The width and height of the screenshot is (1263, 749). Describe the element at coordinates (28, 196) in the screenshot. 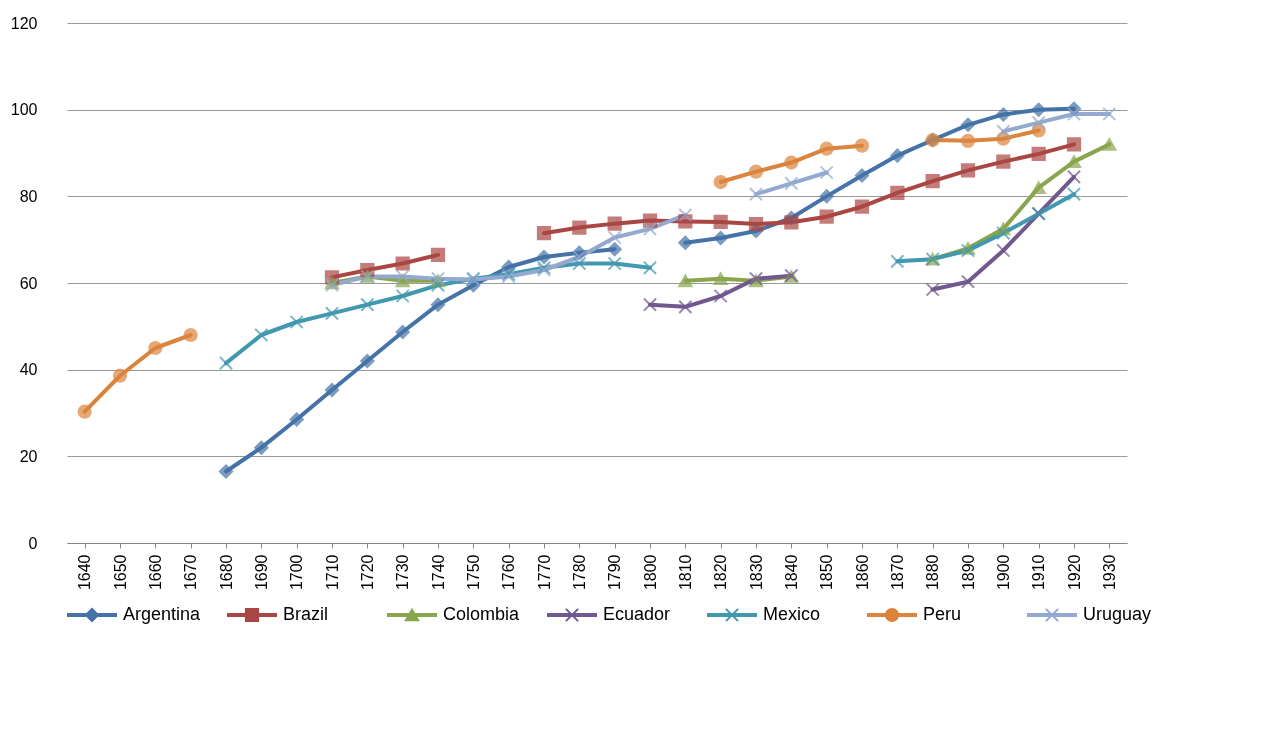

I see `y-tick-label: 80` at that location.